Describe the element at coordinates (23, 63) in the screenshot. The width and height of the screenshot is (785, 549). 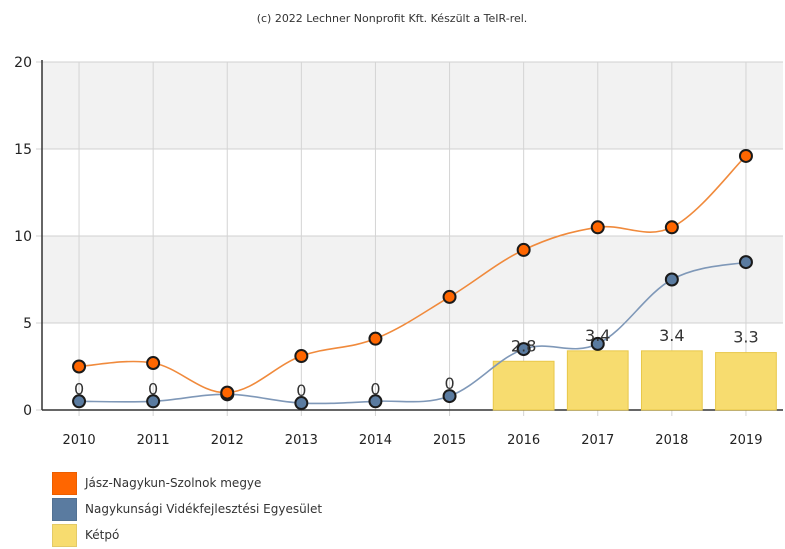
I see `y-tick-label: 20` at that location.